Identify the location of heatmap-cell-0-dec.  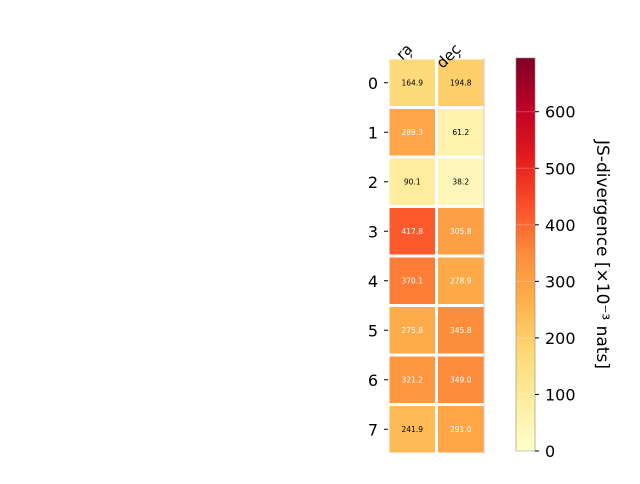
(461, 82).